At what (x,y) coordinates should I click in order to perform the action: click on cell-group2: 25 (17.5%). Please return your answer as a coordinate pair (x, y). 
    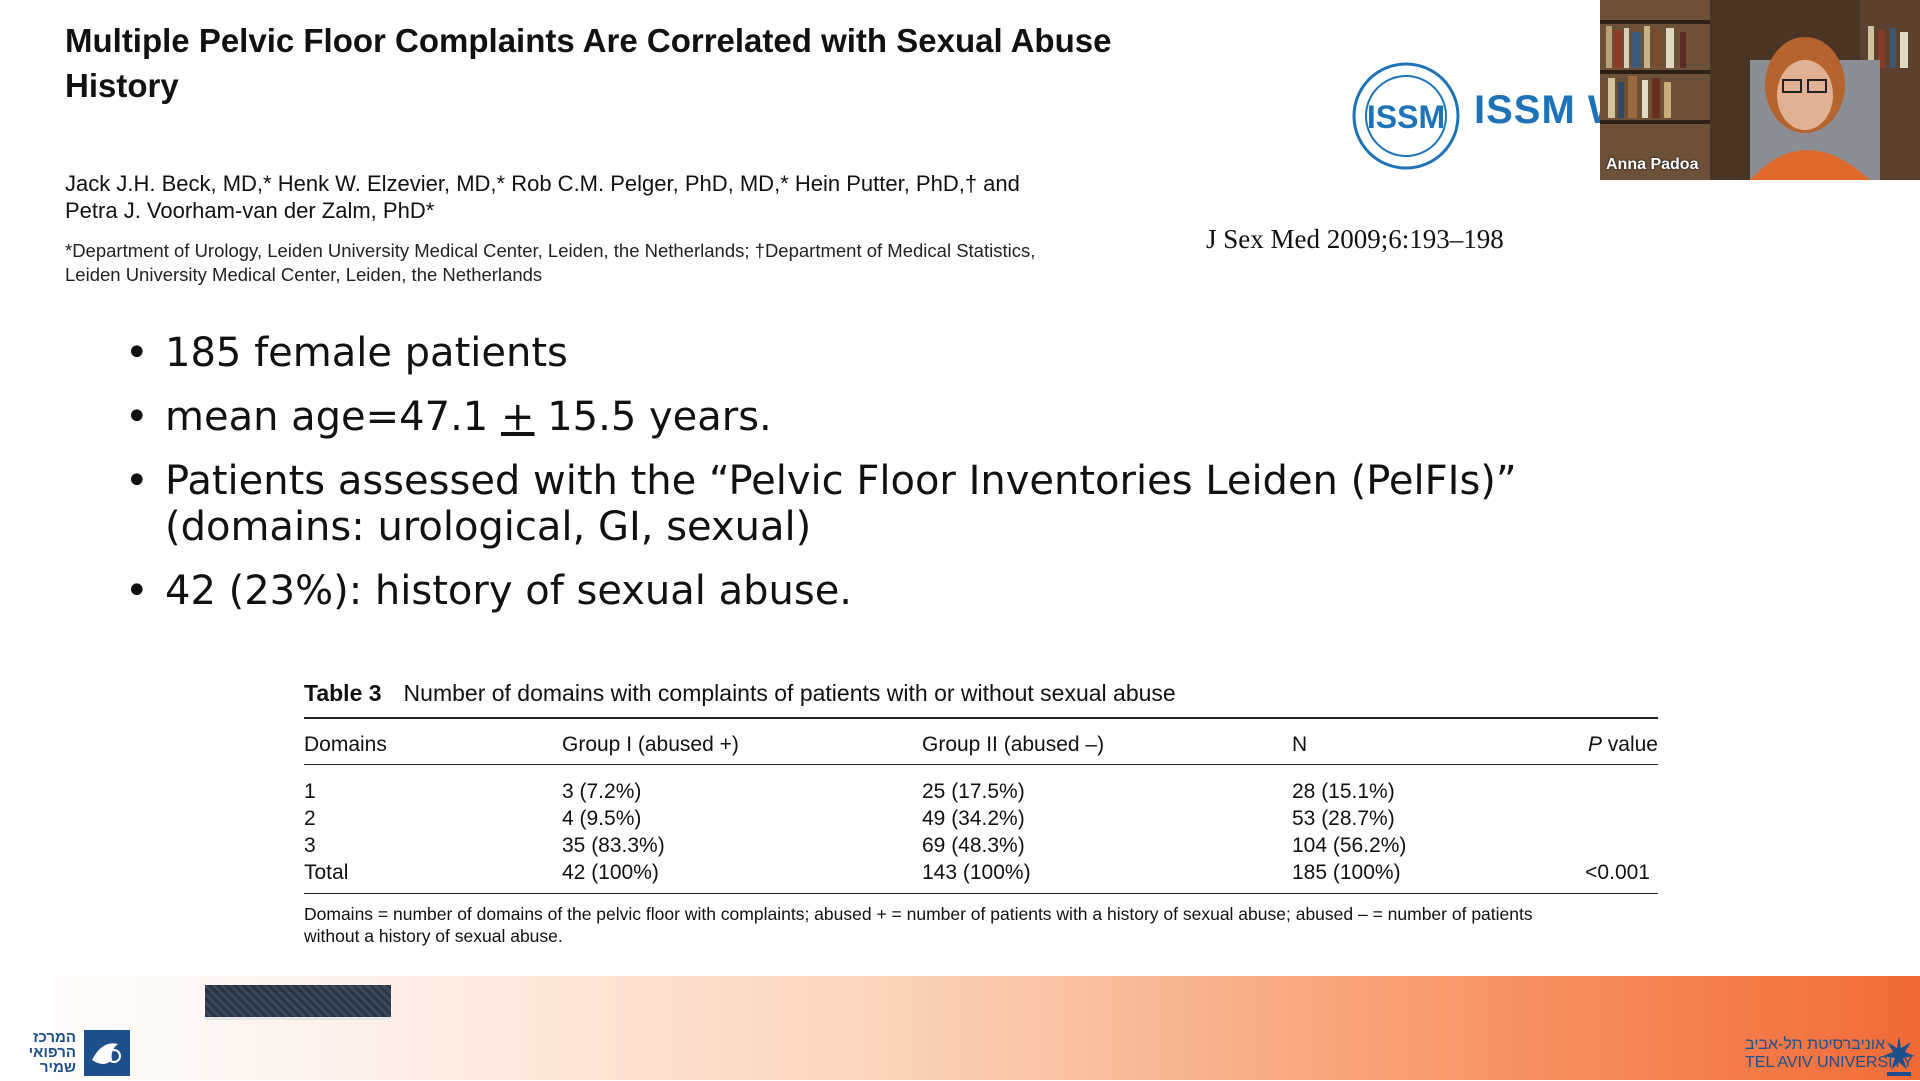
    Looking at the image, I should click on (973, 791).